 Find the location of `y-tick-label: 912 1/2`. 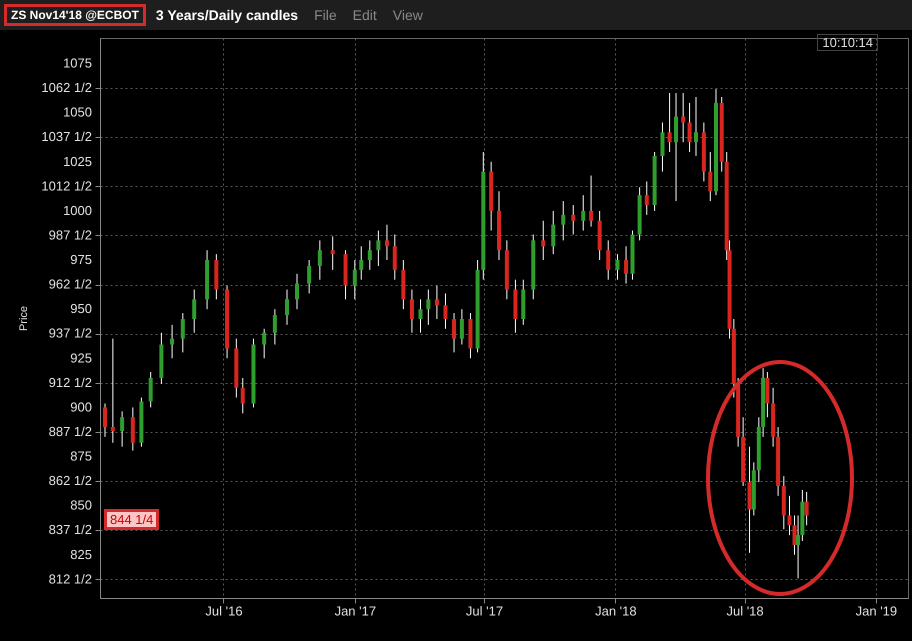

y-tick-label: 912 1/2 is located at coordinates (70, 382).